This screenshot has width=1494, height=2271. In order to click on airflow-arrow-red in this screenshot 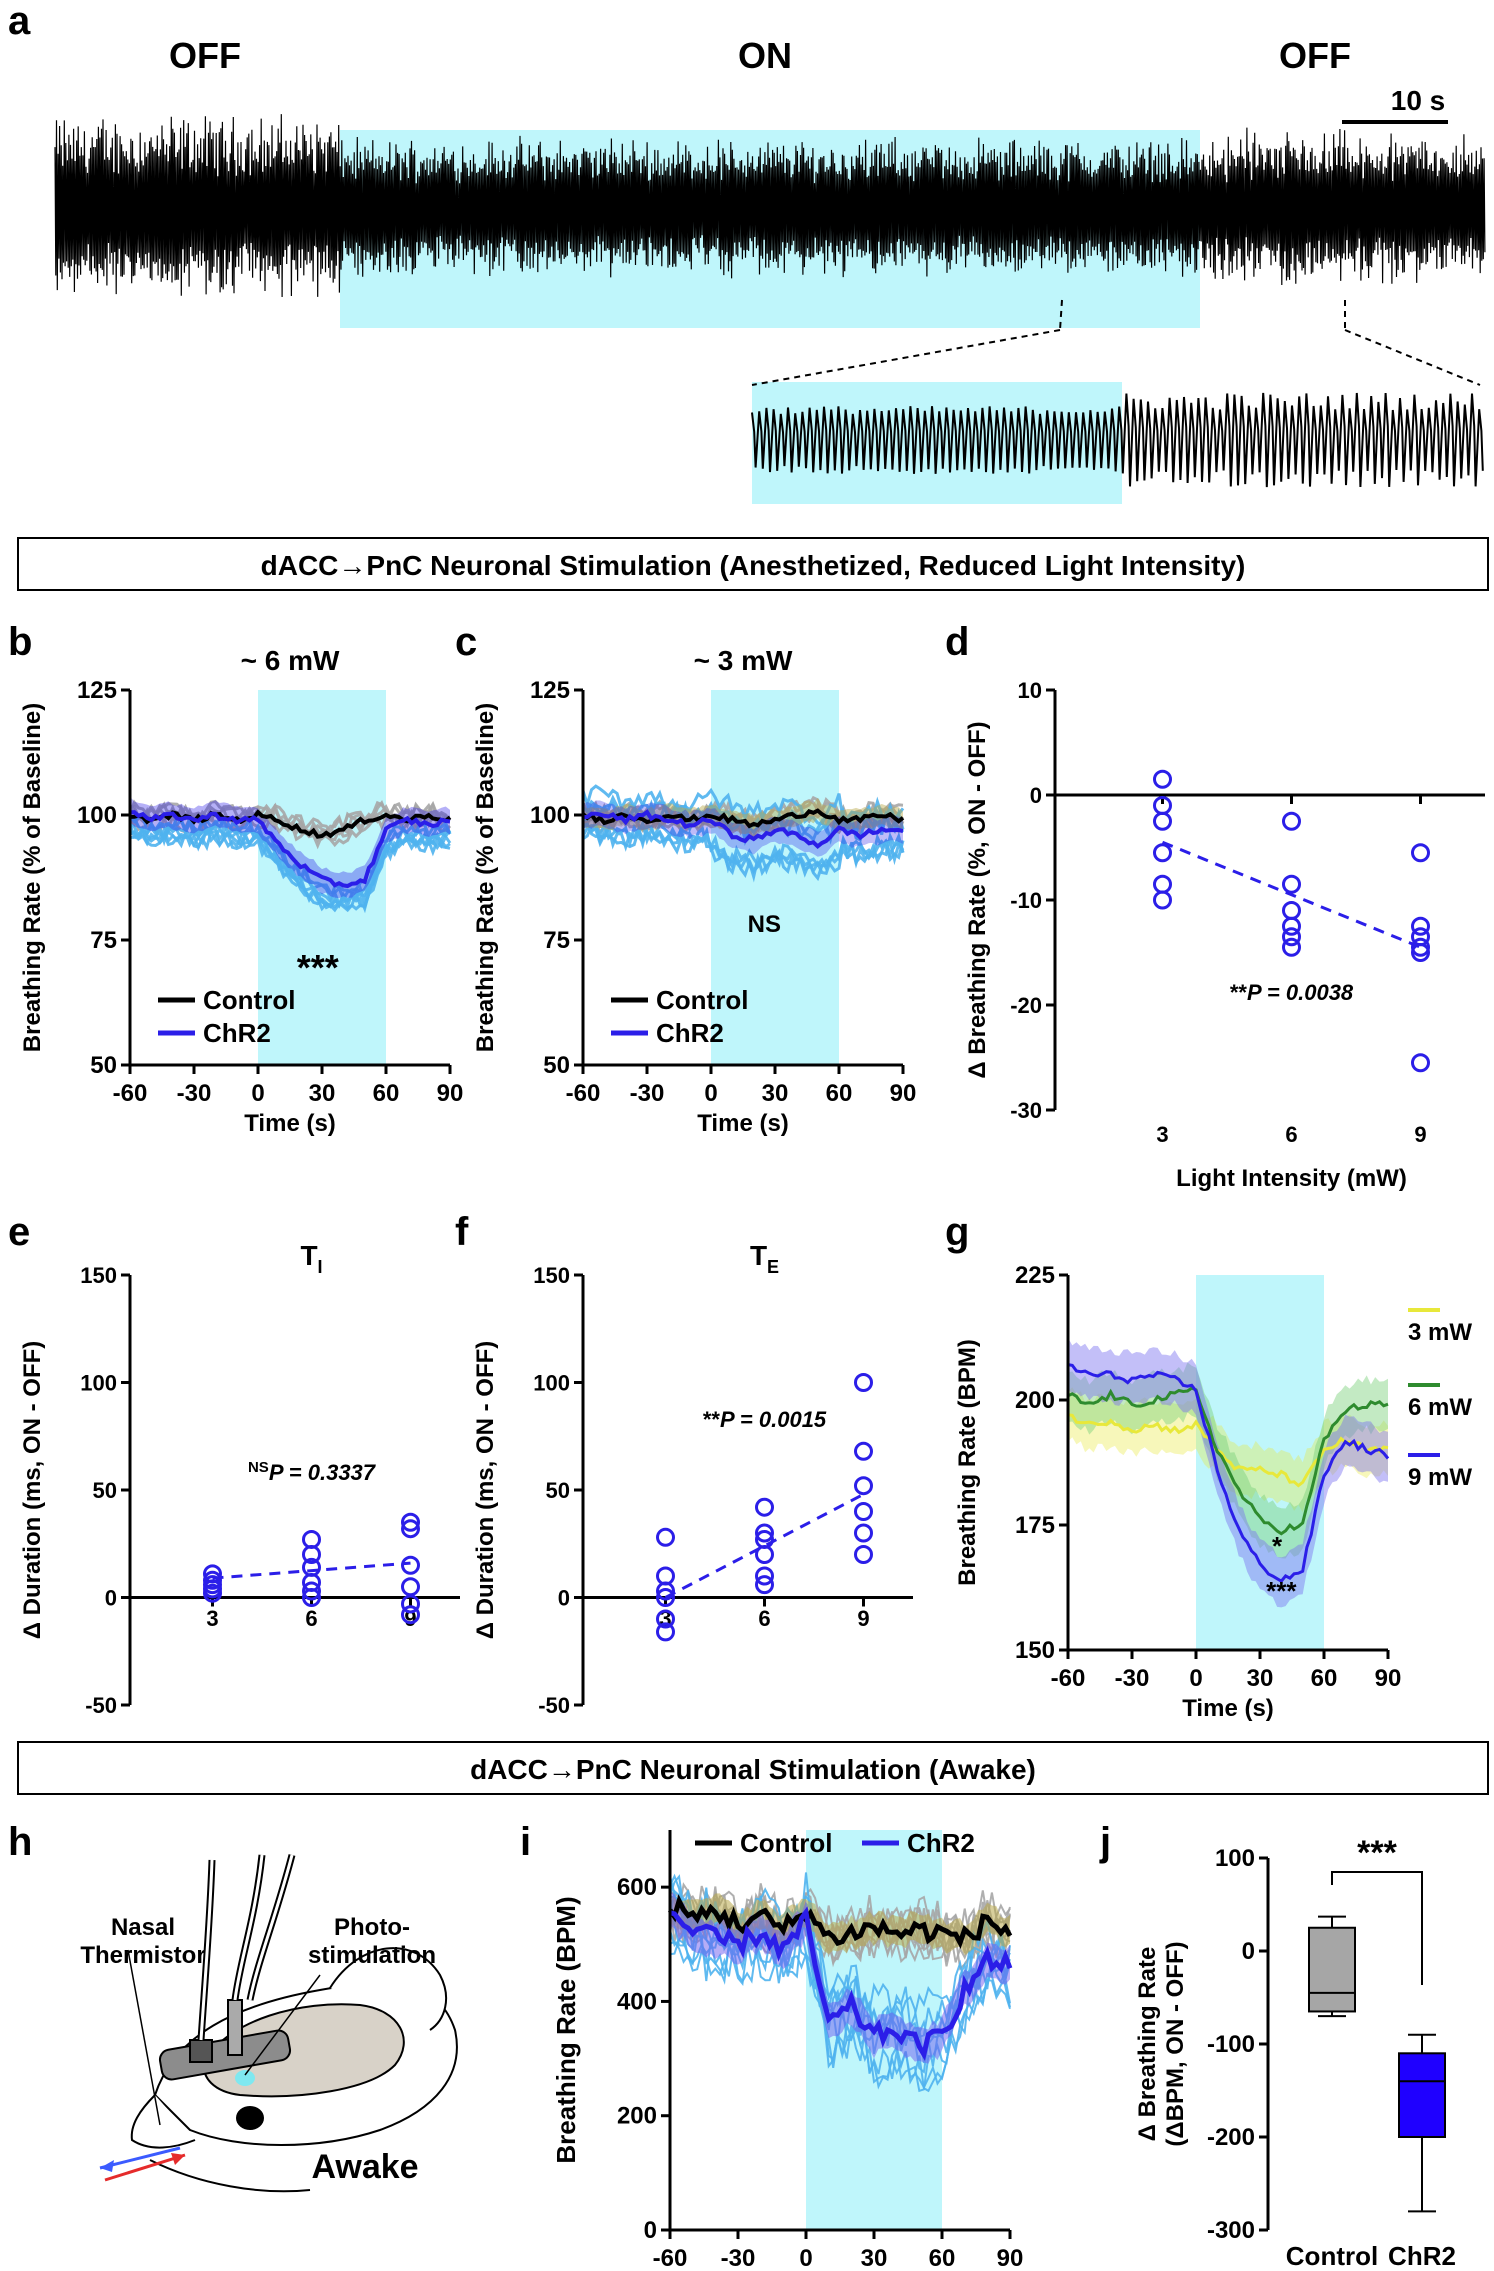, I will do `click(145, 2167)`.